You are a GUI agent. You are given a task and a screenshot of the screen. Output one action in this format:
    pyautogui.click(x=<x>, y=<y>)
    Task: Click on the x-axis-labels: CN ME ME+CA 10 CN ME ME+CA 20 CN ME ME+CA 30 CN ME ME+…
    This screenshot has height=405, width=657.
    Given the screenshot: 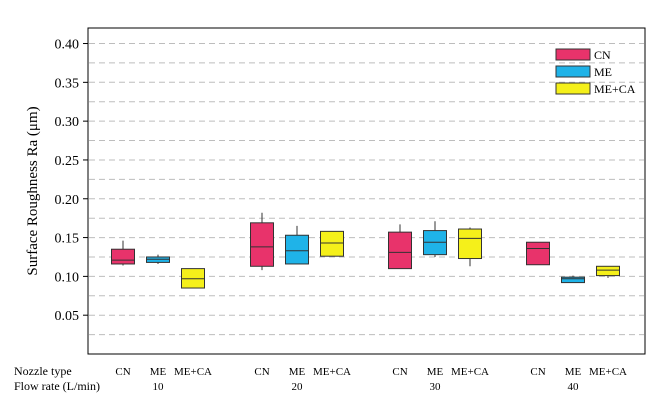 What is the action you would take?
    pyautogui.click(x=371, y=379)
    